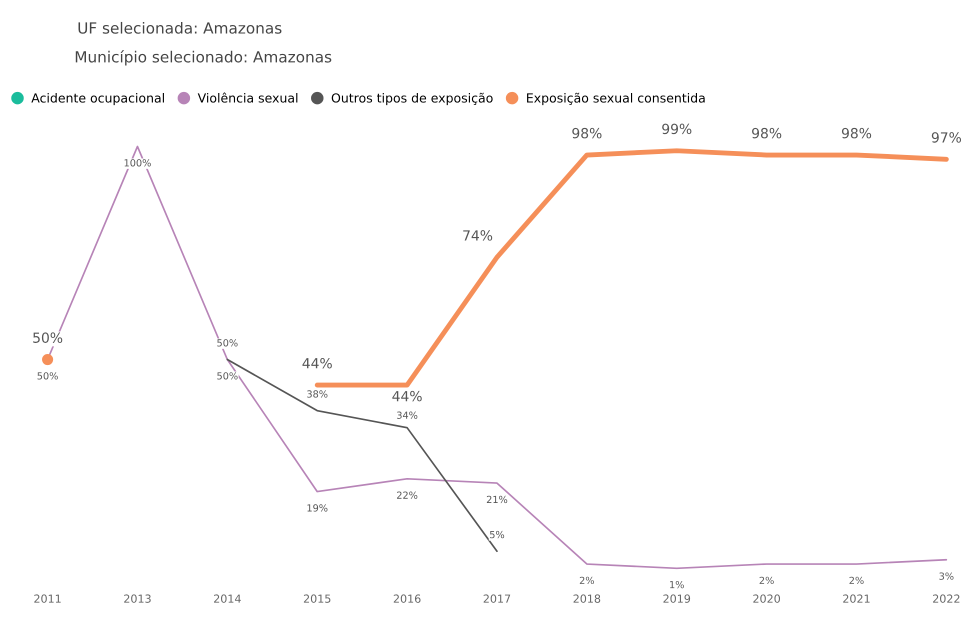 Image resolution: width=965 pixels, height=627 pixels. Describe the element at coordinates (947, 137) in the screenshot. I see `data-label: 97%` at that location.